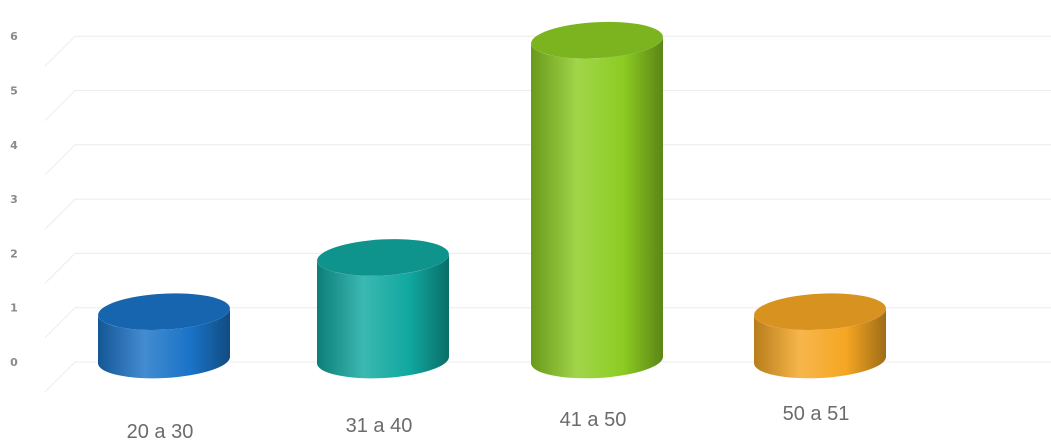 This screenshot has width=1051, height=442. Describe the element at coordinates (816, 414) in the screenshot. I see `x-category-label: 50 a 51` at that location.